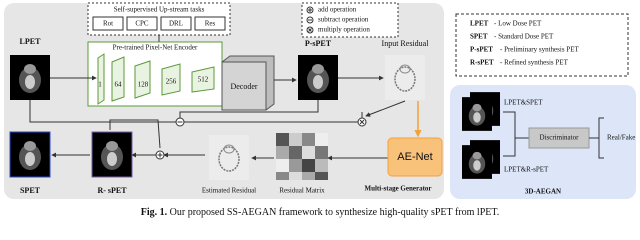  I want to click on legend-text: multiply operation, so click(344, 30).